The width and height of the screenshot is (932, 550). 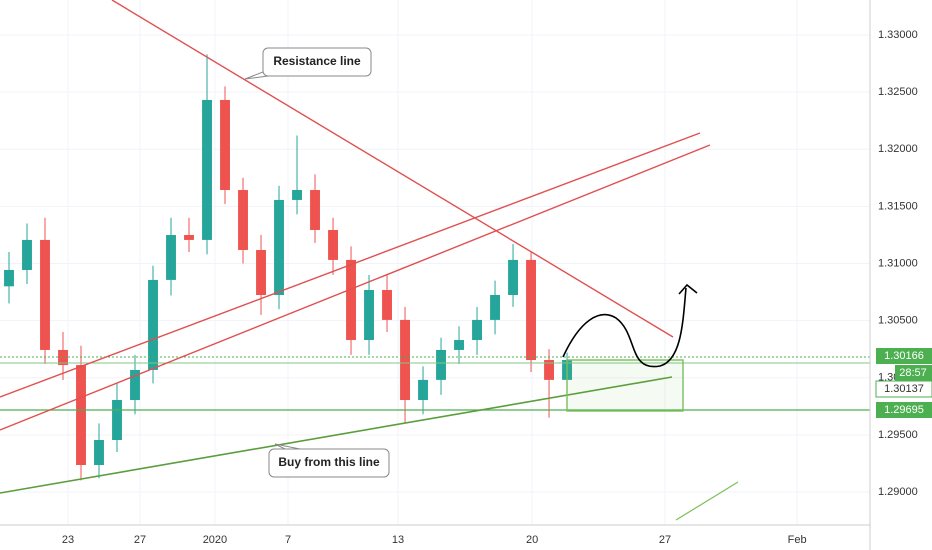 What do you see at coordinates (624, 327) in the screenshot?
I see `projection-arrow` at bounding box center [624, 327].